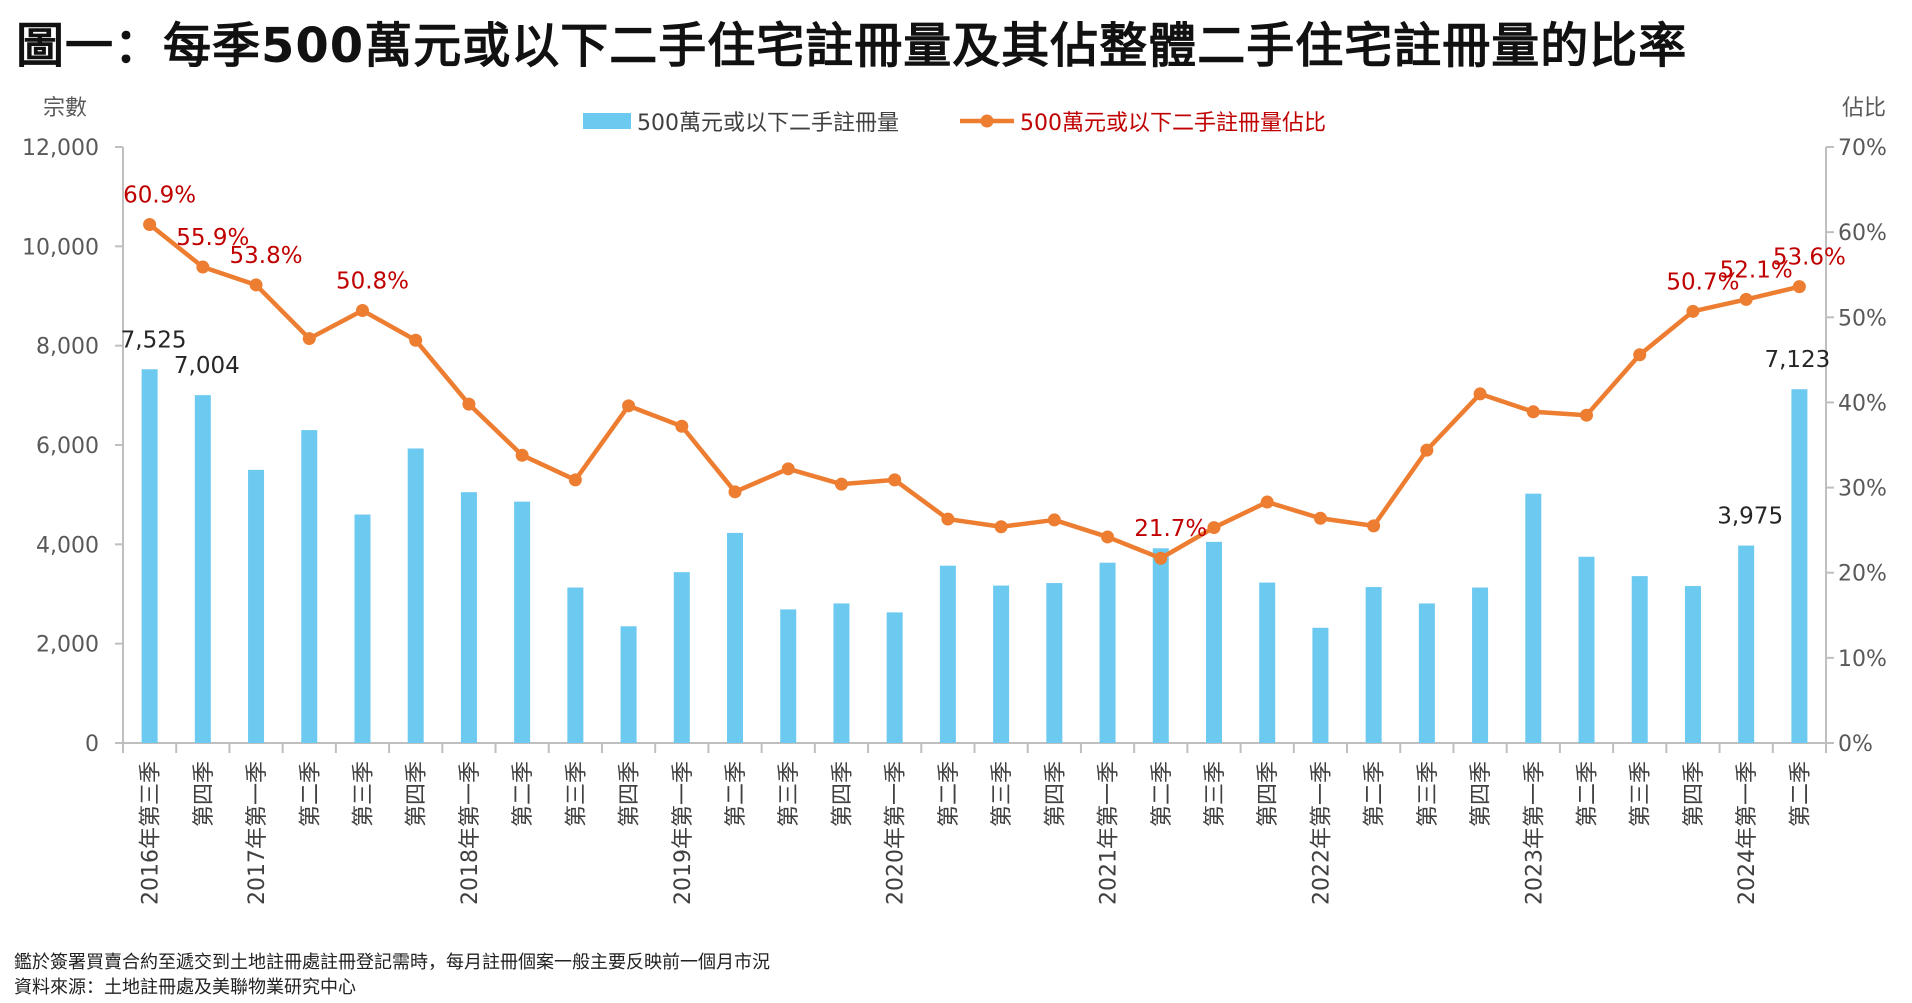 This screenshot has width=1912, height=1003. I want to click on x-axis-category-label: 2020年第一季, so click(896, 833).